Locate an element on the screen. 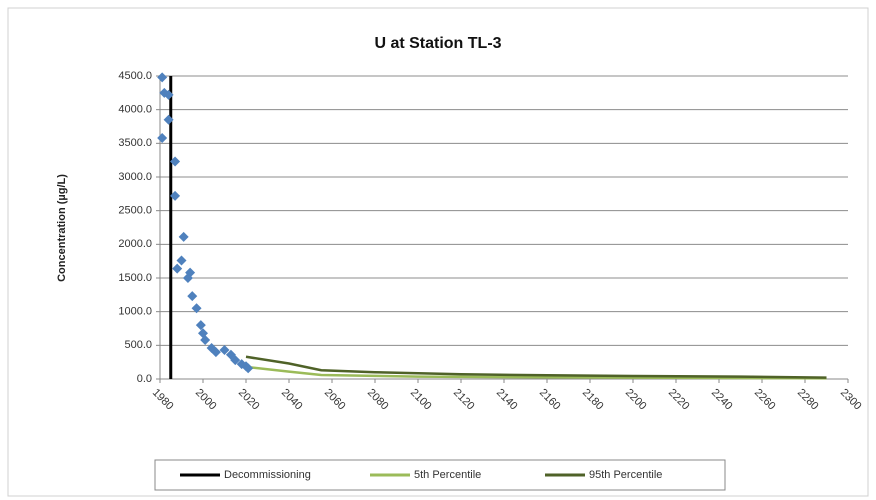 The image size is (876, 500). y-tick-label: 2000.0 is located at coordinates (135, 244).